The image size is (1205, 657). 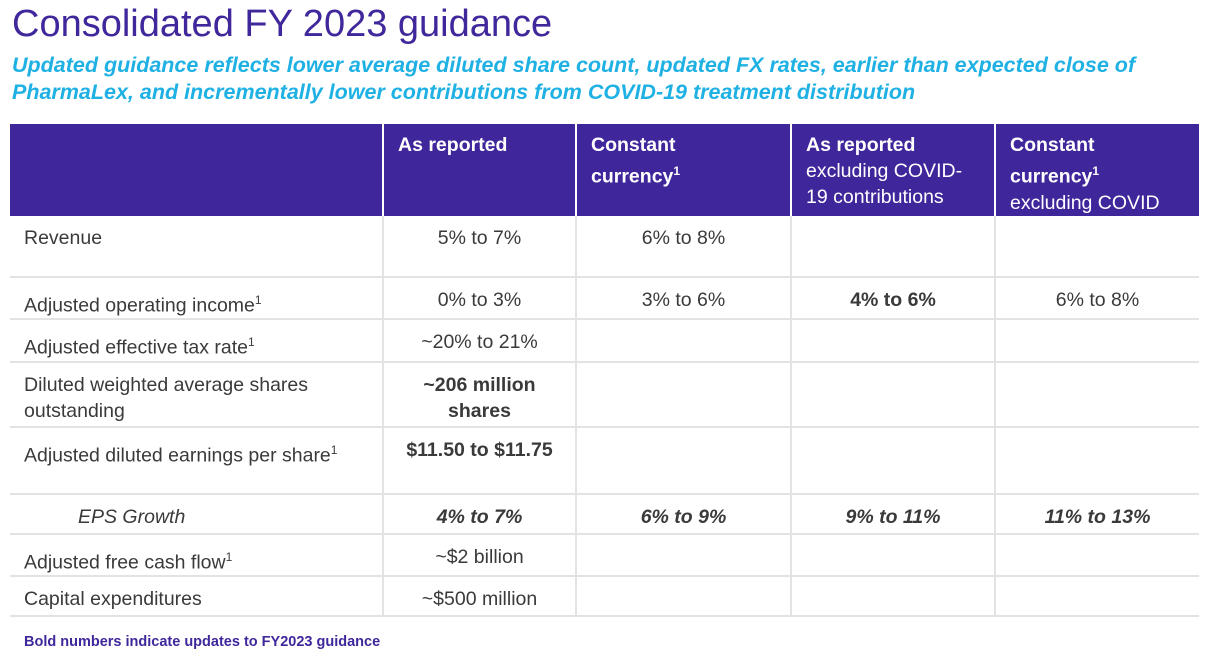 I want to click on cell-as-reported: $11.50 to $11.75, so click(x=479, y=460).